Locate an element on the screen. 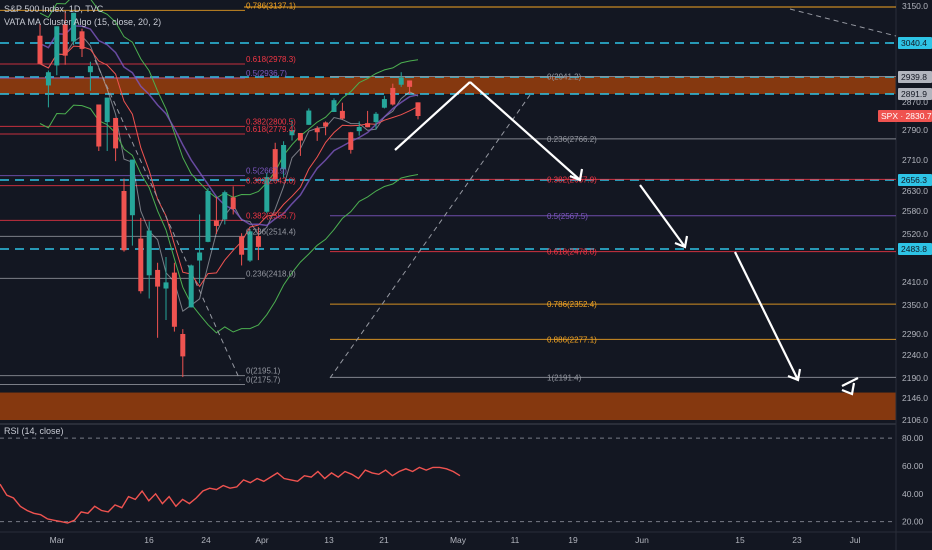 The image size is (932, 550). time-tick-label: Jun is located at coordinates (642, 540).